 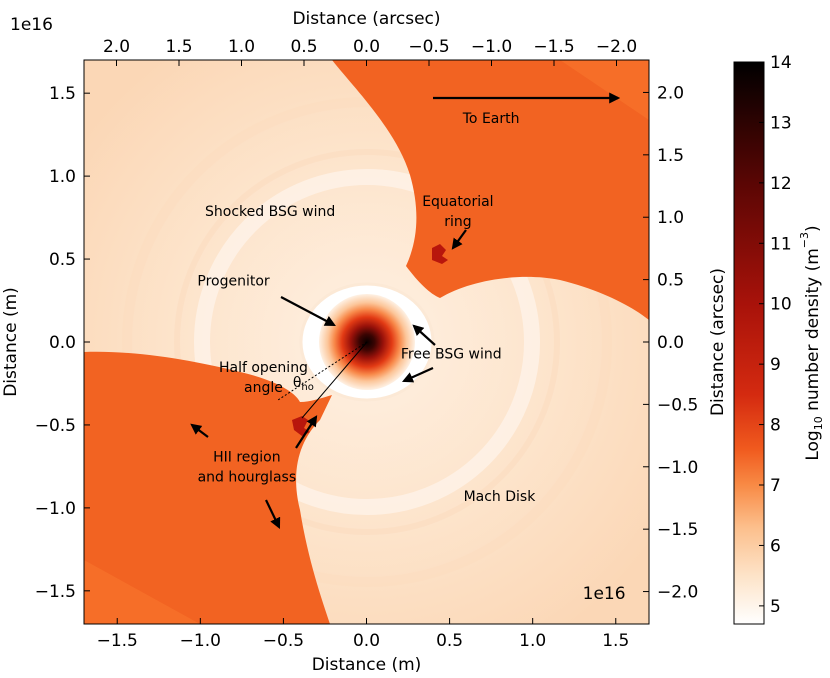 What do you see at coordinates (500, 497) in the screenshot?
I see `mach-disk-label: Mach Disk` at bounding box center [500, 497].